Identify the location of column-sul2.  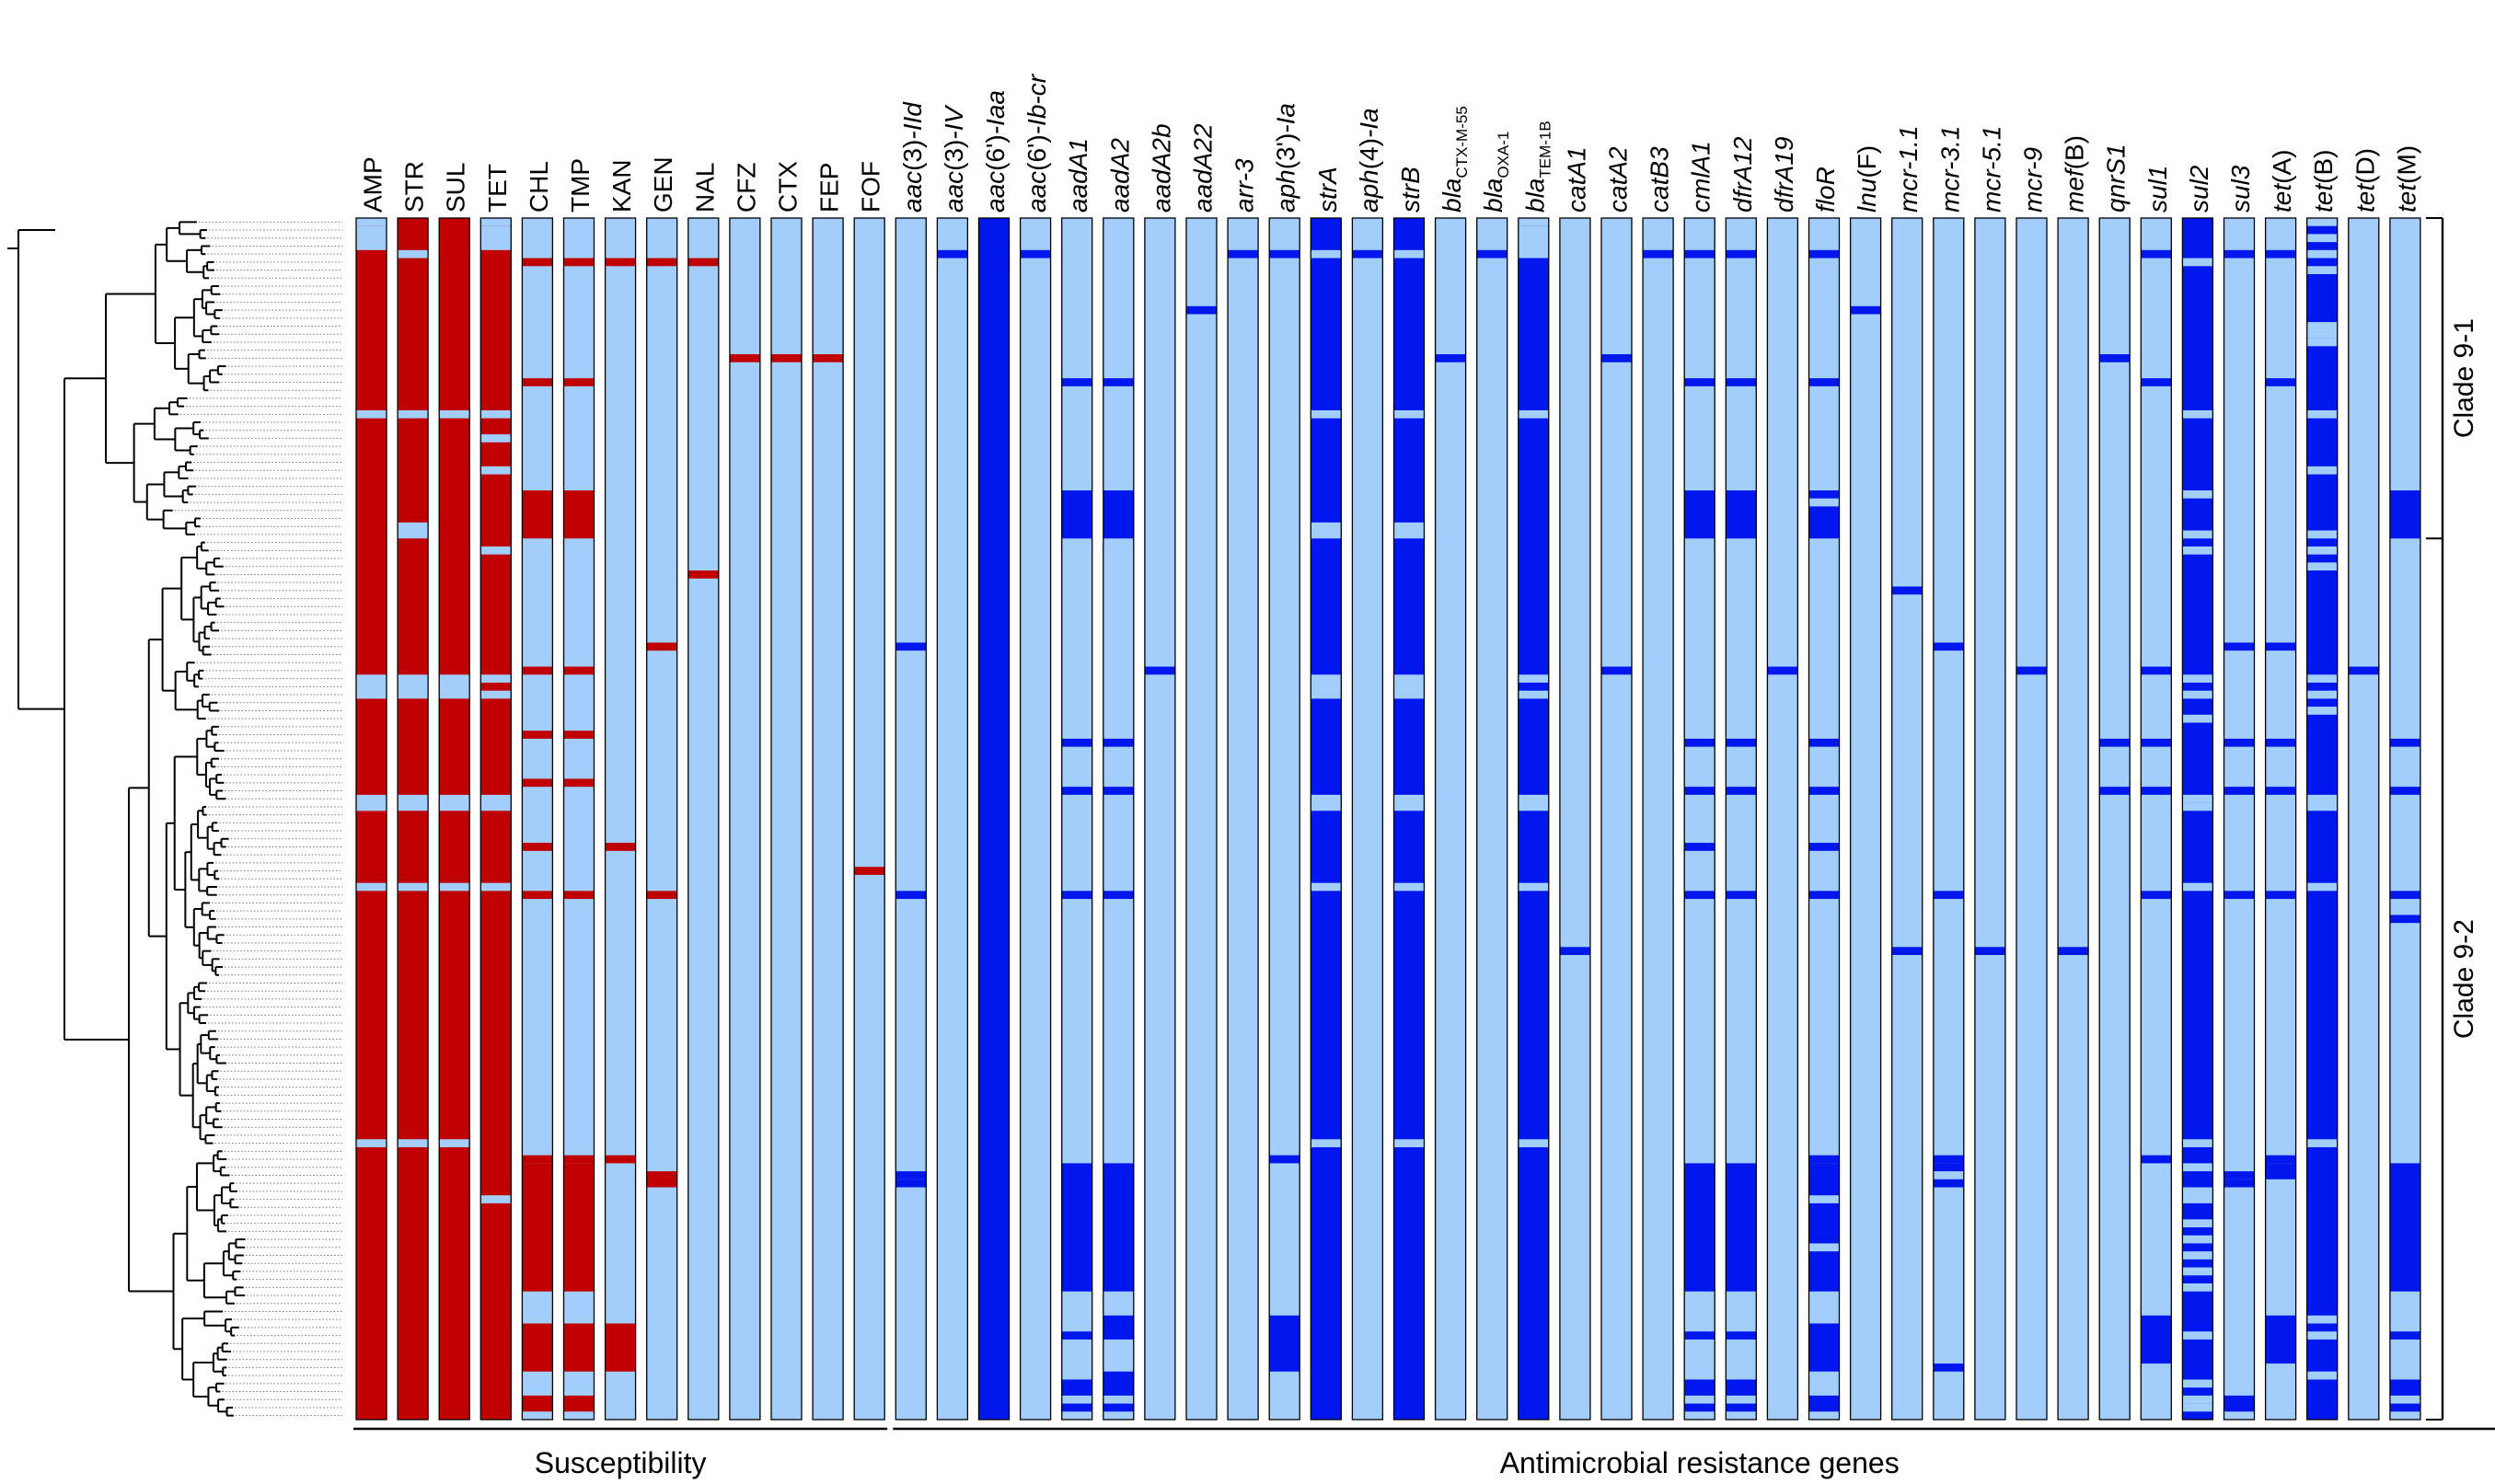
(2197, 819).